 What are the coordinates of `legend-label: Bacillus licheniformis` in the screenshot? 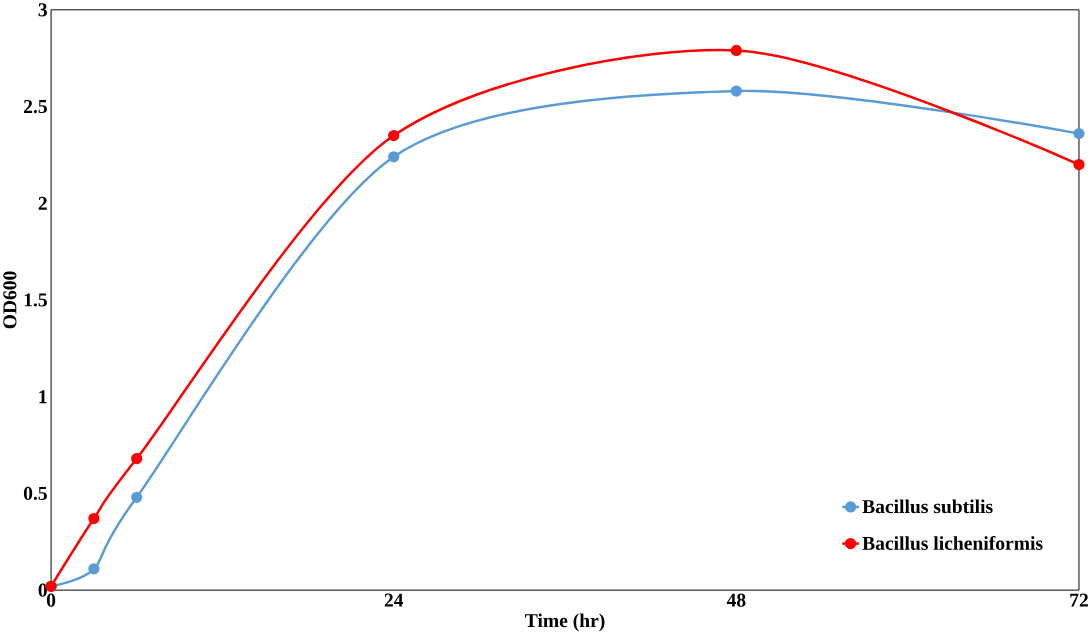 It's located at (952, 542).